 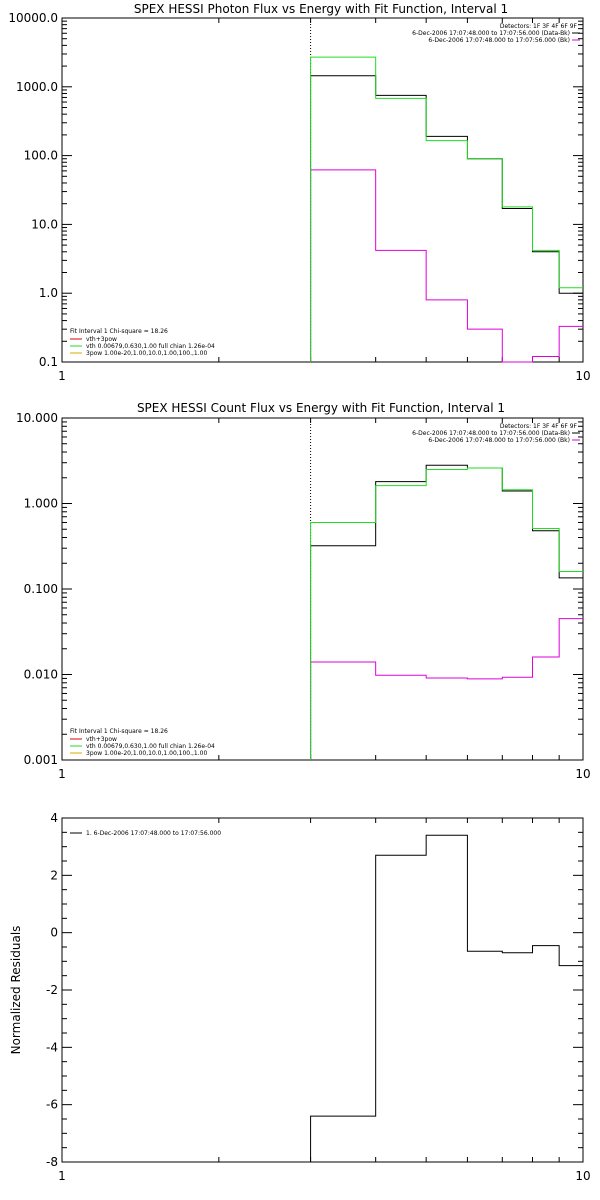 What do you see at coordinates (52, 1047) in the screenshot?
I see `y-tick-label: -4` at bounding box center [52, 1047].